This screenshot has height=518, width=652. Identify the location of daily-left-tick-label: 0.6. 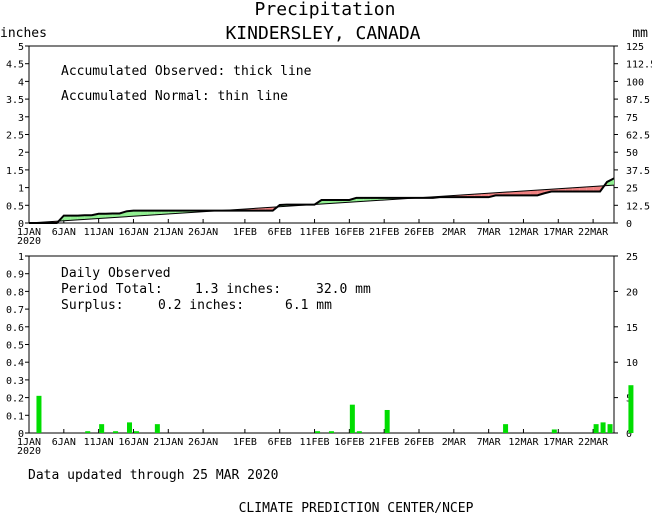
(15, 328).